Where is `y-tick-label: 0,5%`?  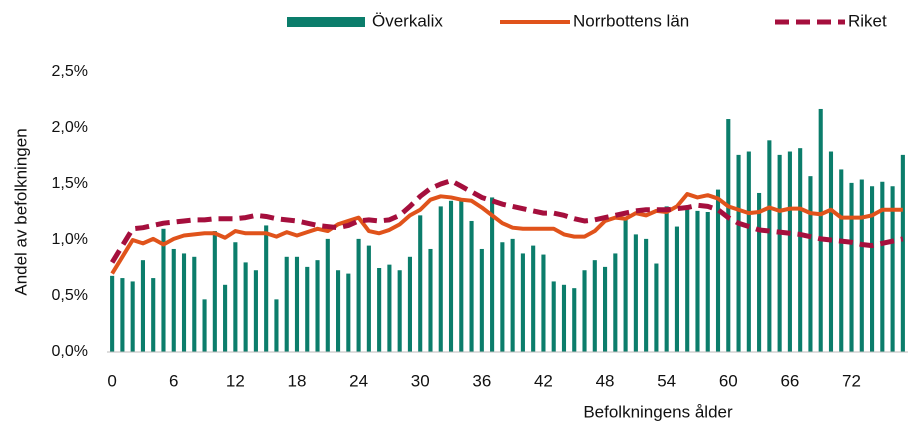
y-tick-label: 0,5% is located at coordinates (70, 295).